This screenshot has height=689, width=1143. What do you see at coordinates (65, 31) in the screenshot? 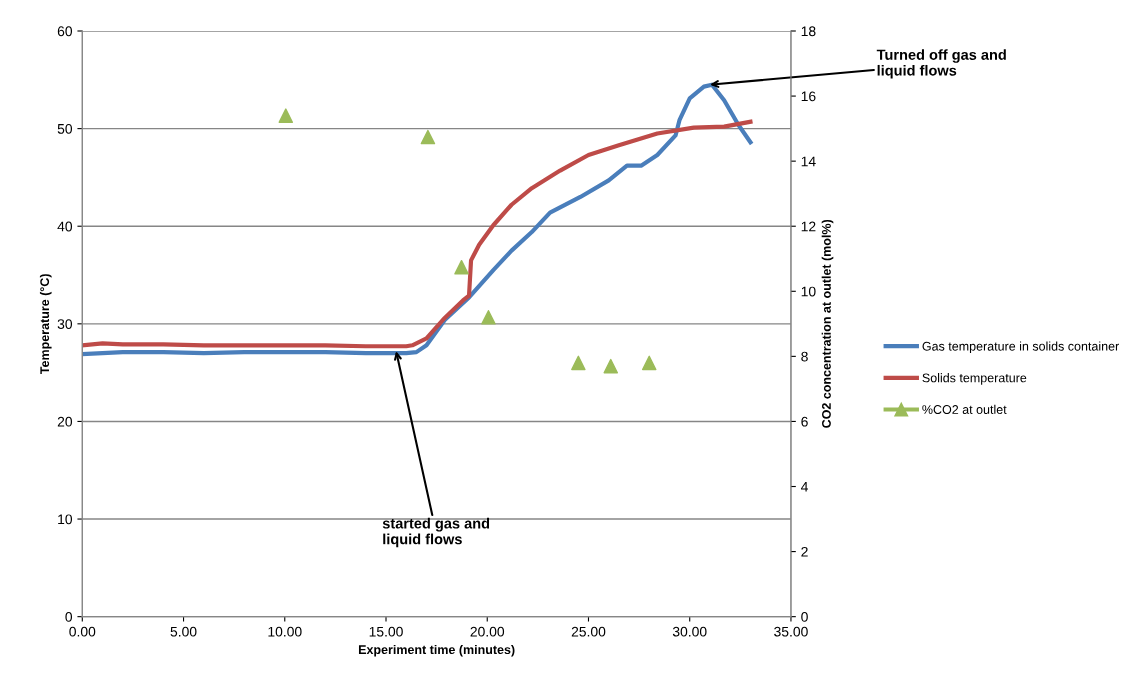
I see `y-tick-label: 60` at bounding box center [65, 31].